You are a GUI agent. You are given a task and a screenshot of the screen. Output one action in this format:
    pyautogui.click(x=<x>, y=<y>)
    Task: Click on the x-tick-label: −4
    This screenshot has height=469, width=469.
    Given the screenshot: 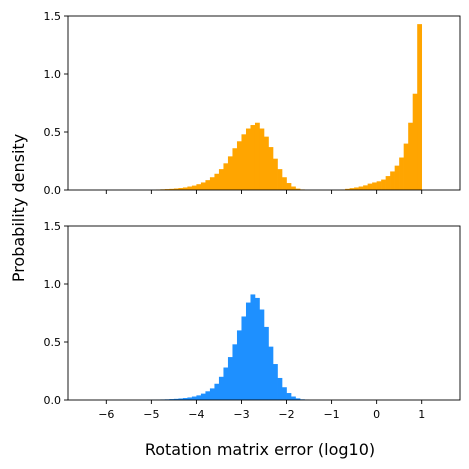 What is the action you would take?
    pyautogui.click(x=196, y=414)
    